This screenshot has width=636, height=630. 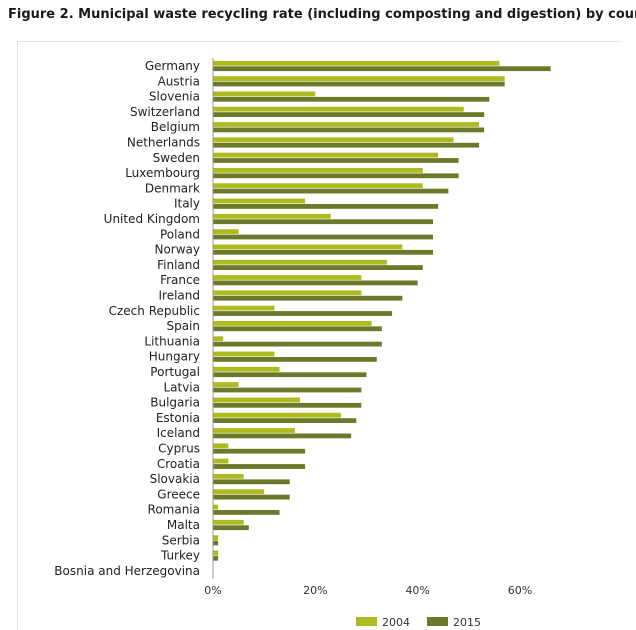 What do you see at coordinates (178, 464) in the screenshot?
I see `category-label: Croatia` at bounding box center [178, 464].